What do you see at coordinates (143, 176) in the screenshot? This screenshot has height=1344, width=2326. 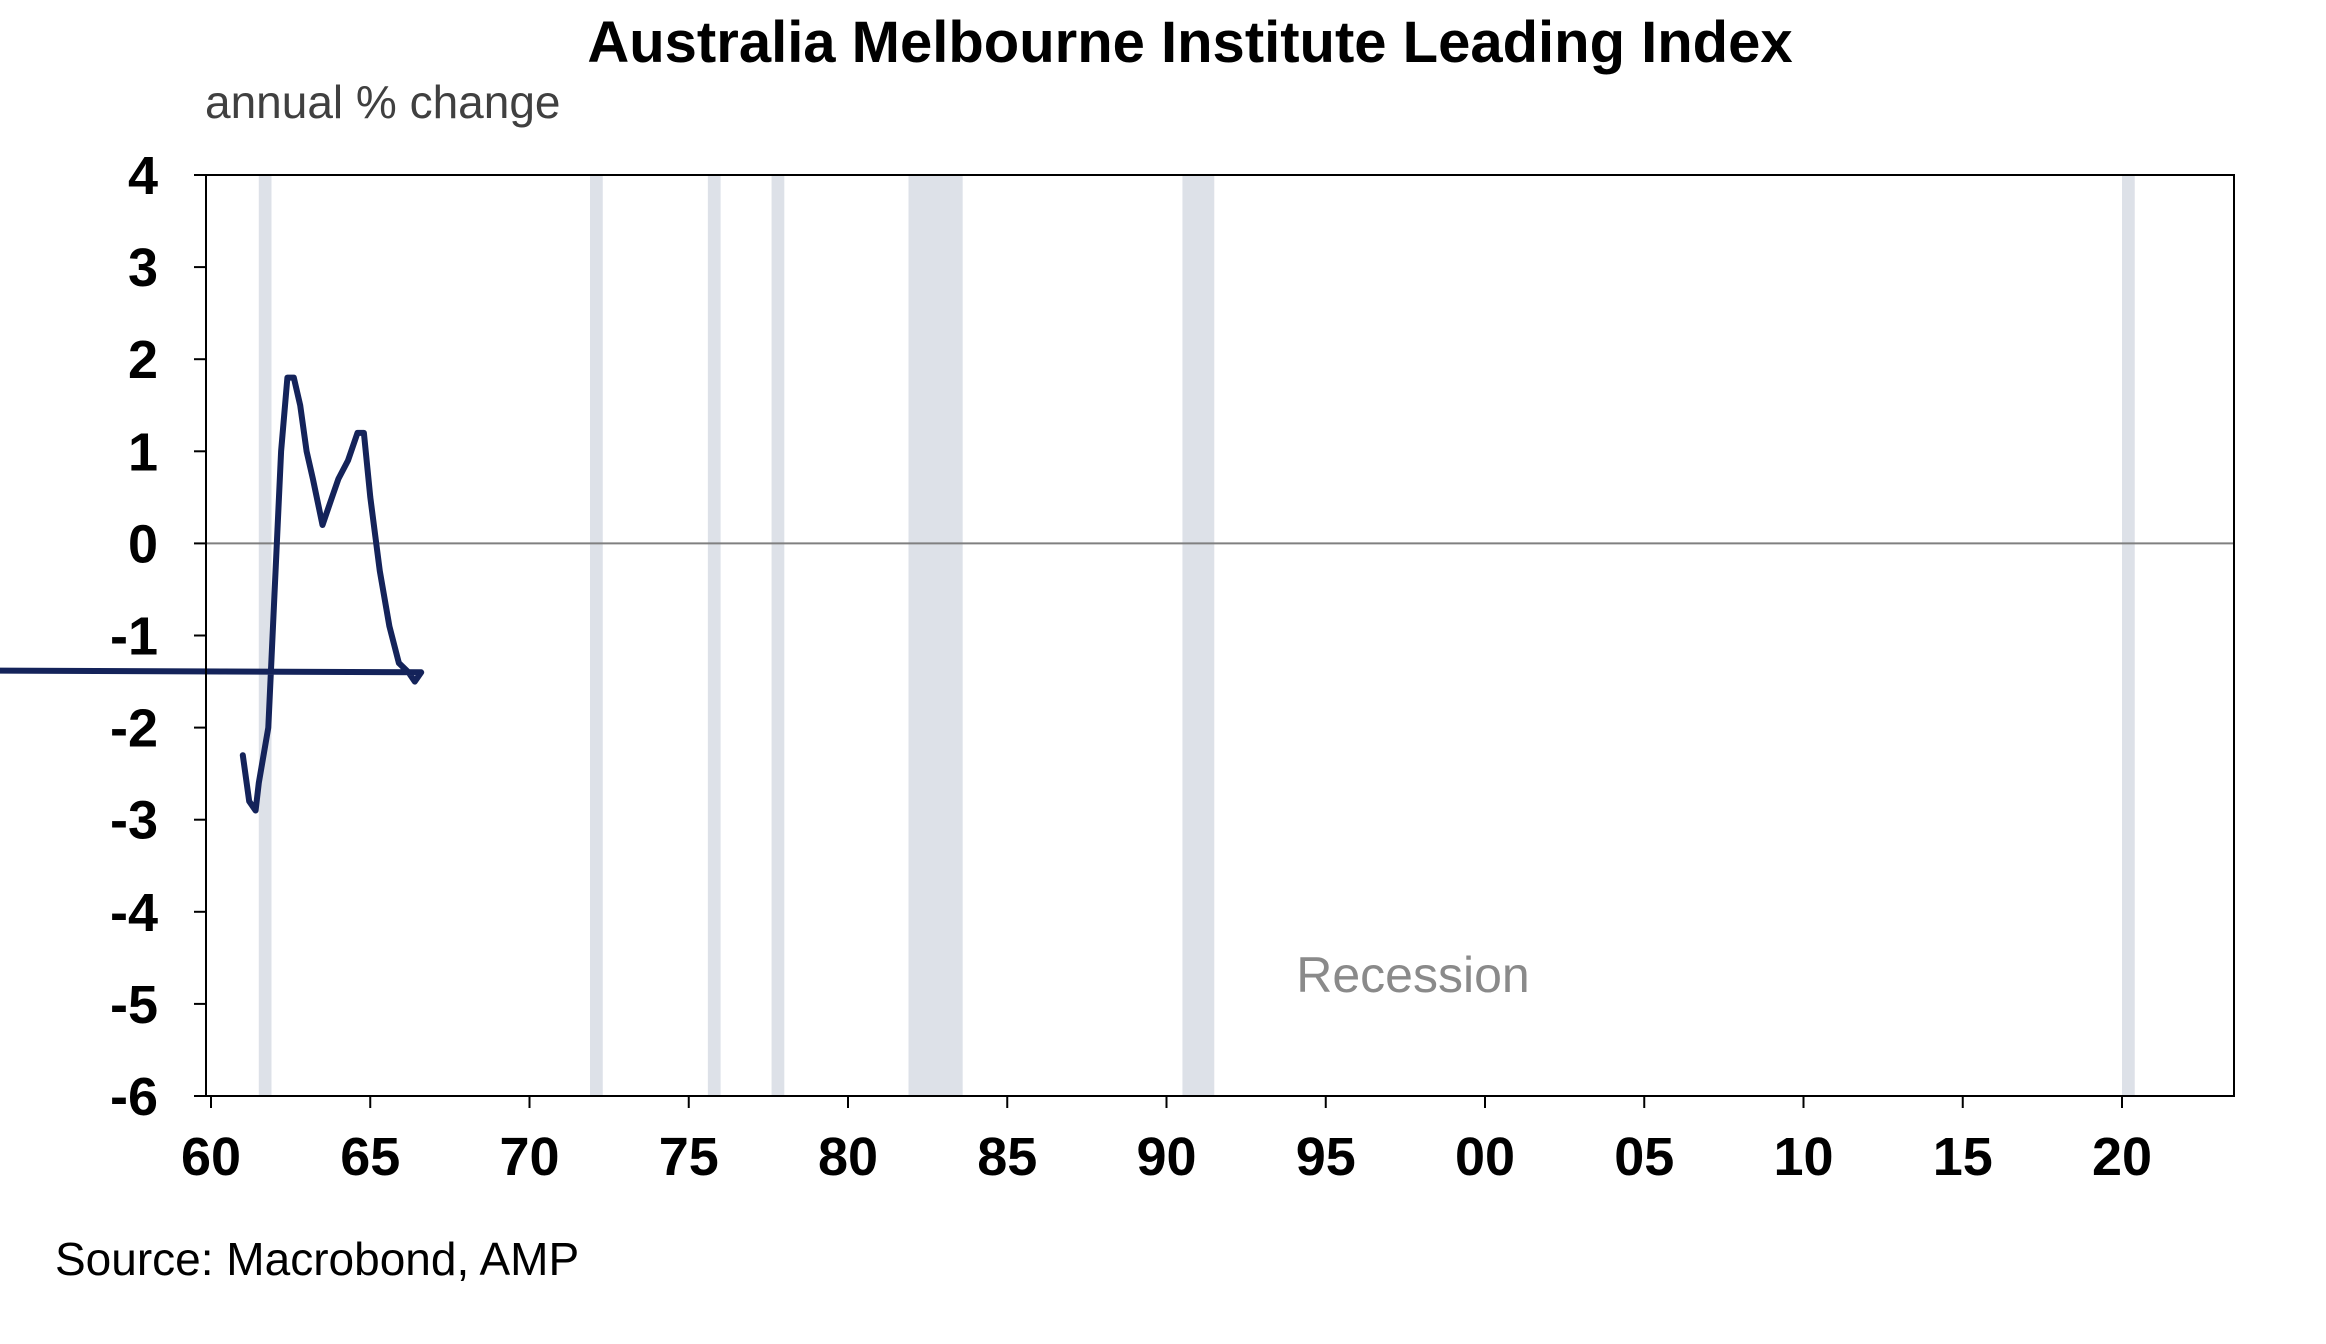 I see `y-tick-label: 4` at bounding box center [143, 176].